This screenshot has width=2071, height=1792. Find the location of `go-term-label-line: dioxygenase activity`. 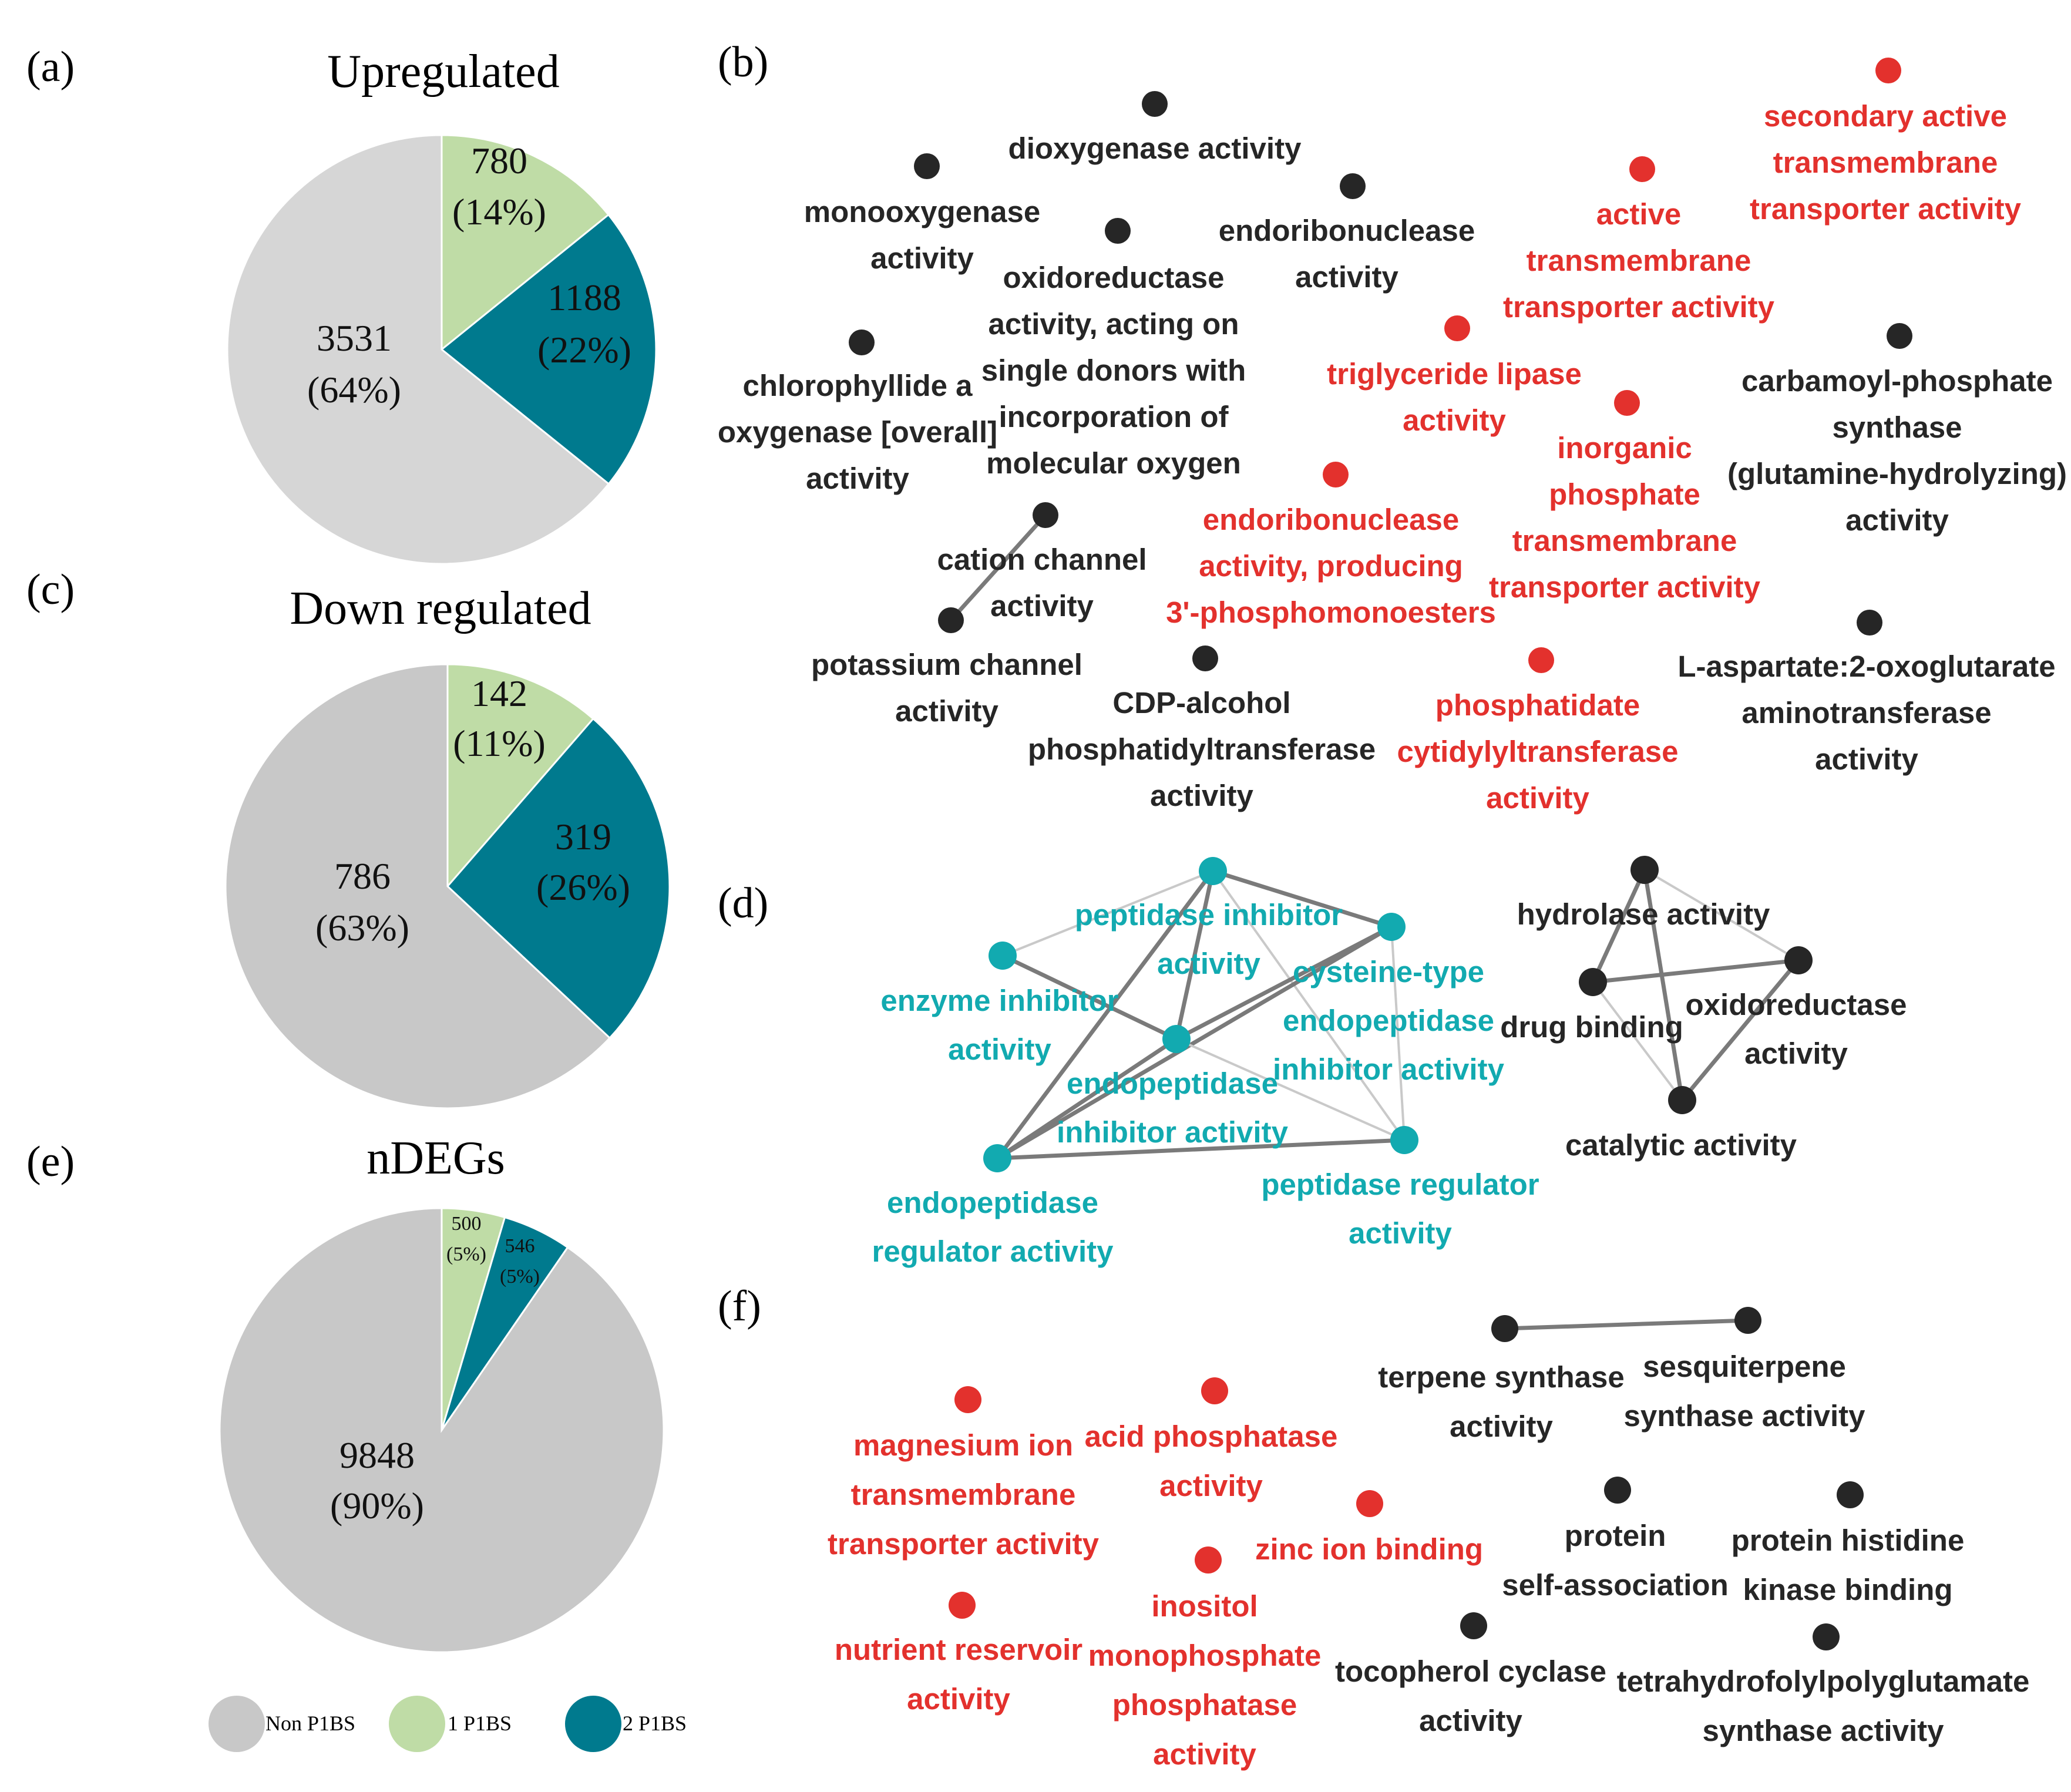

go-term-label-line: dioxygenase activity is located at coordinates (1155, 148).